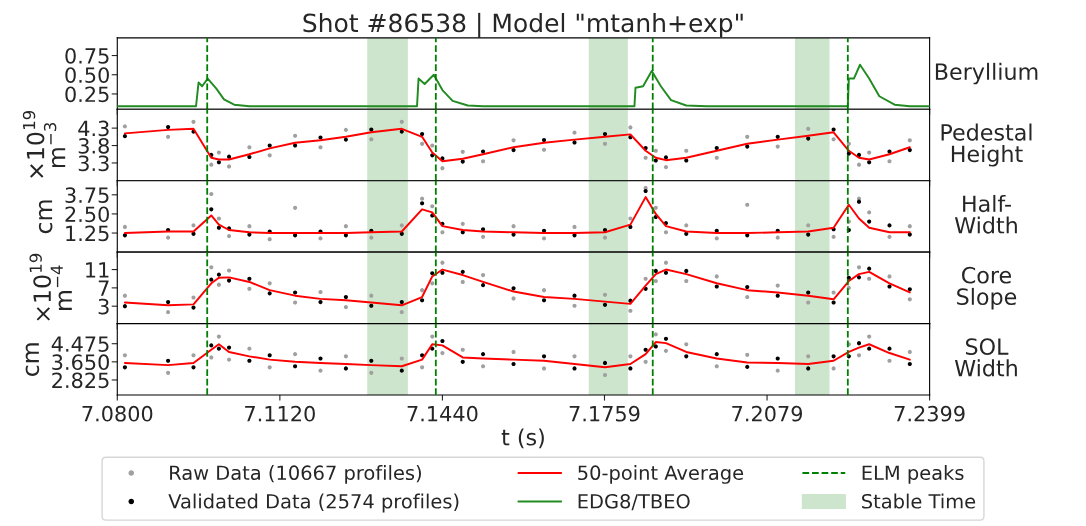 The width and height of the screenshot is (1086, 526). Describe the element at coordinates (87, 214) in the screenshot. I see `y-tick-label: 2.50` at that location.